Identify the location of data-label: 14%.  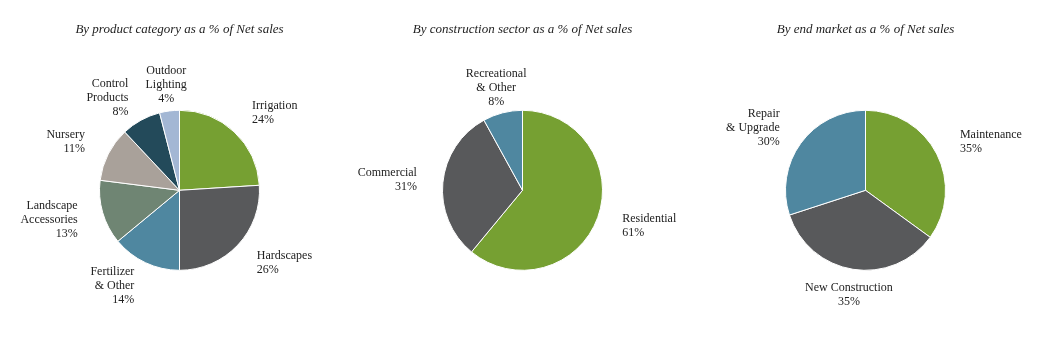
(123, 299).